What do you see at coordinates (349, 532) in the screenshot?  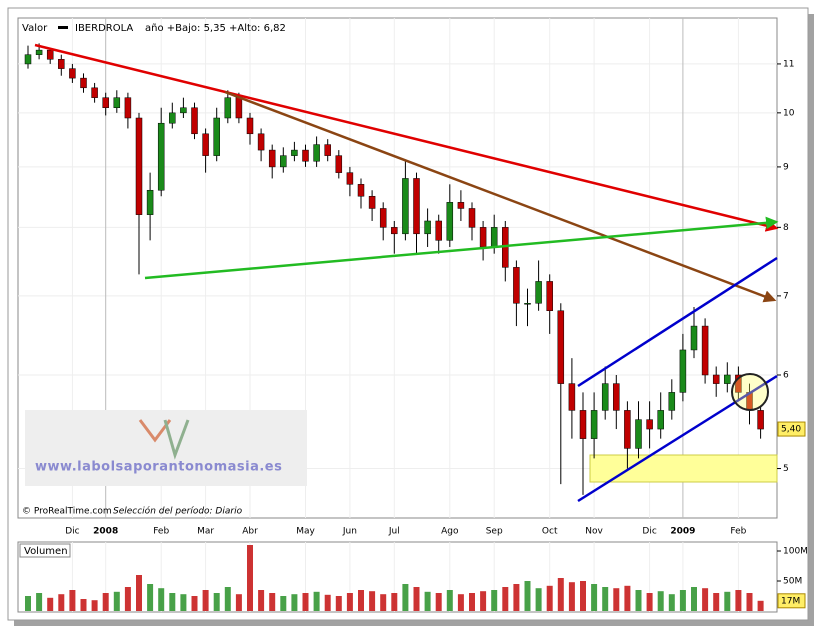 I see `x-tick-label: Jun` at bounding box center [349, 532].